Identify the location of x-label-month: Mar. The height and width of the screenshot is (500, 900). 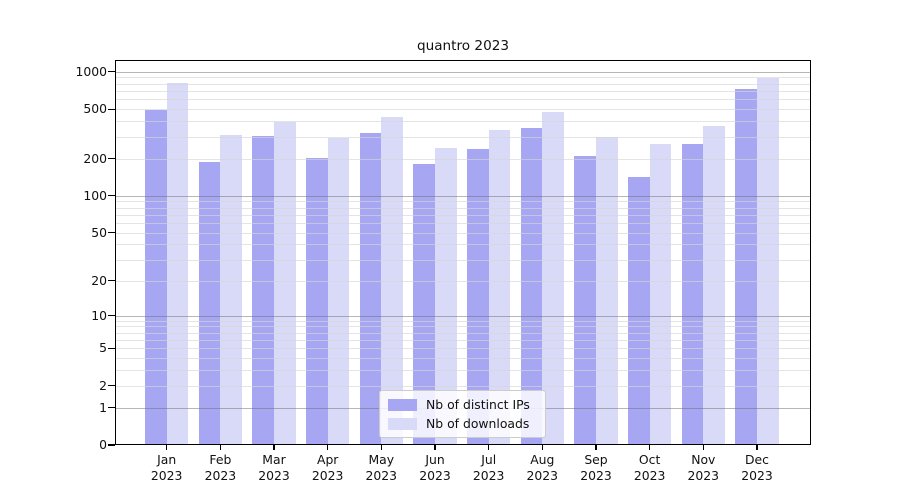
(274, 459).